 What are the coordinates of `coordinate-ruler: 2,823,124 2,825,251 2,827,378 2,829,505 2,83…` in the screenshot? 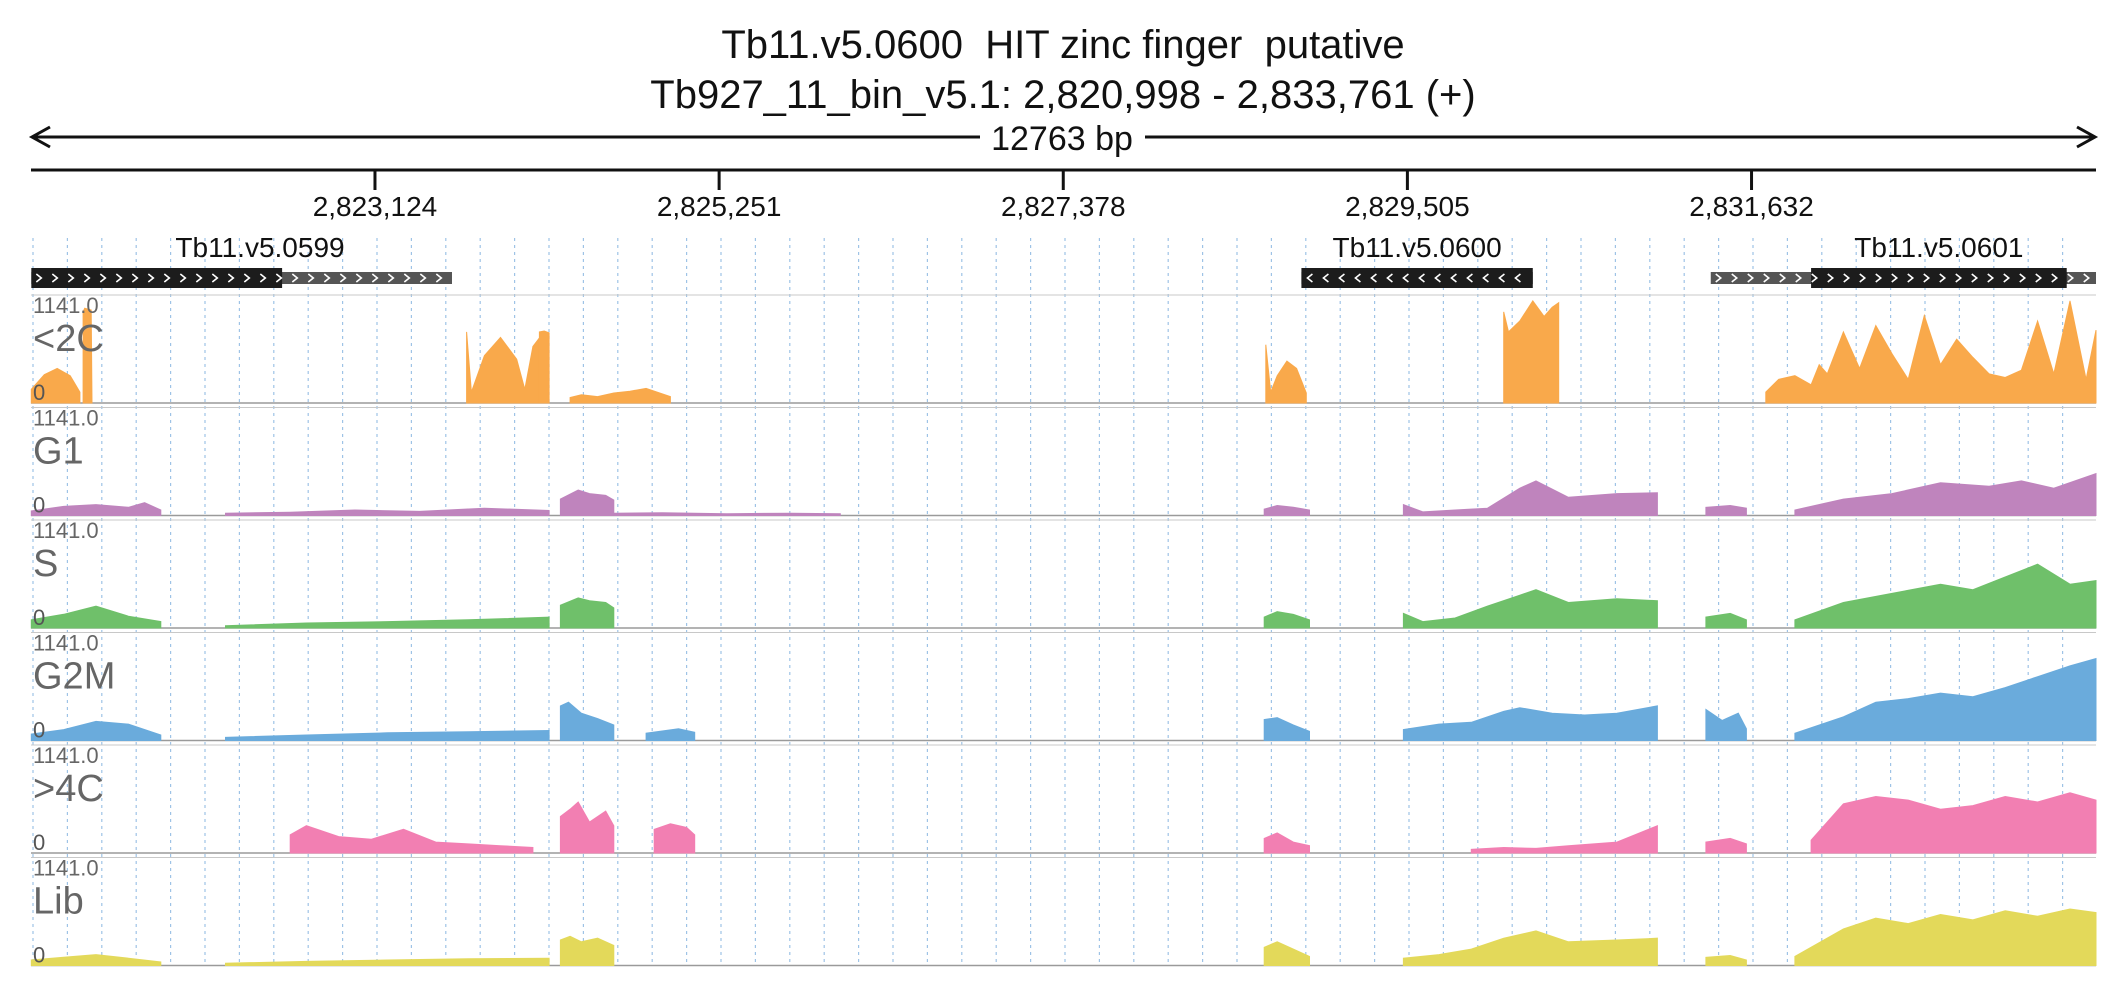 It's located at (1063, 195).